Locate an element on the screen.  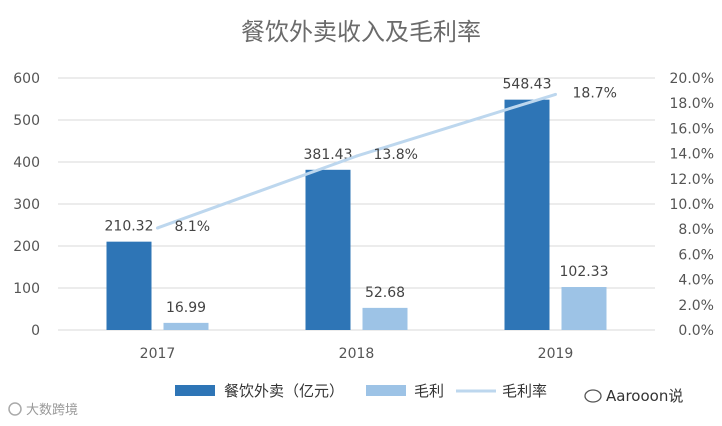
data-label: 18.7% is located at coordinates (595, 93).